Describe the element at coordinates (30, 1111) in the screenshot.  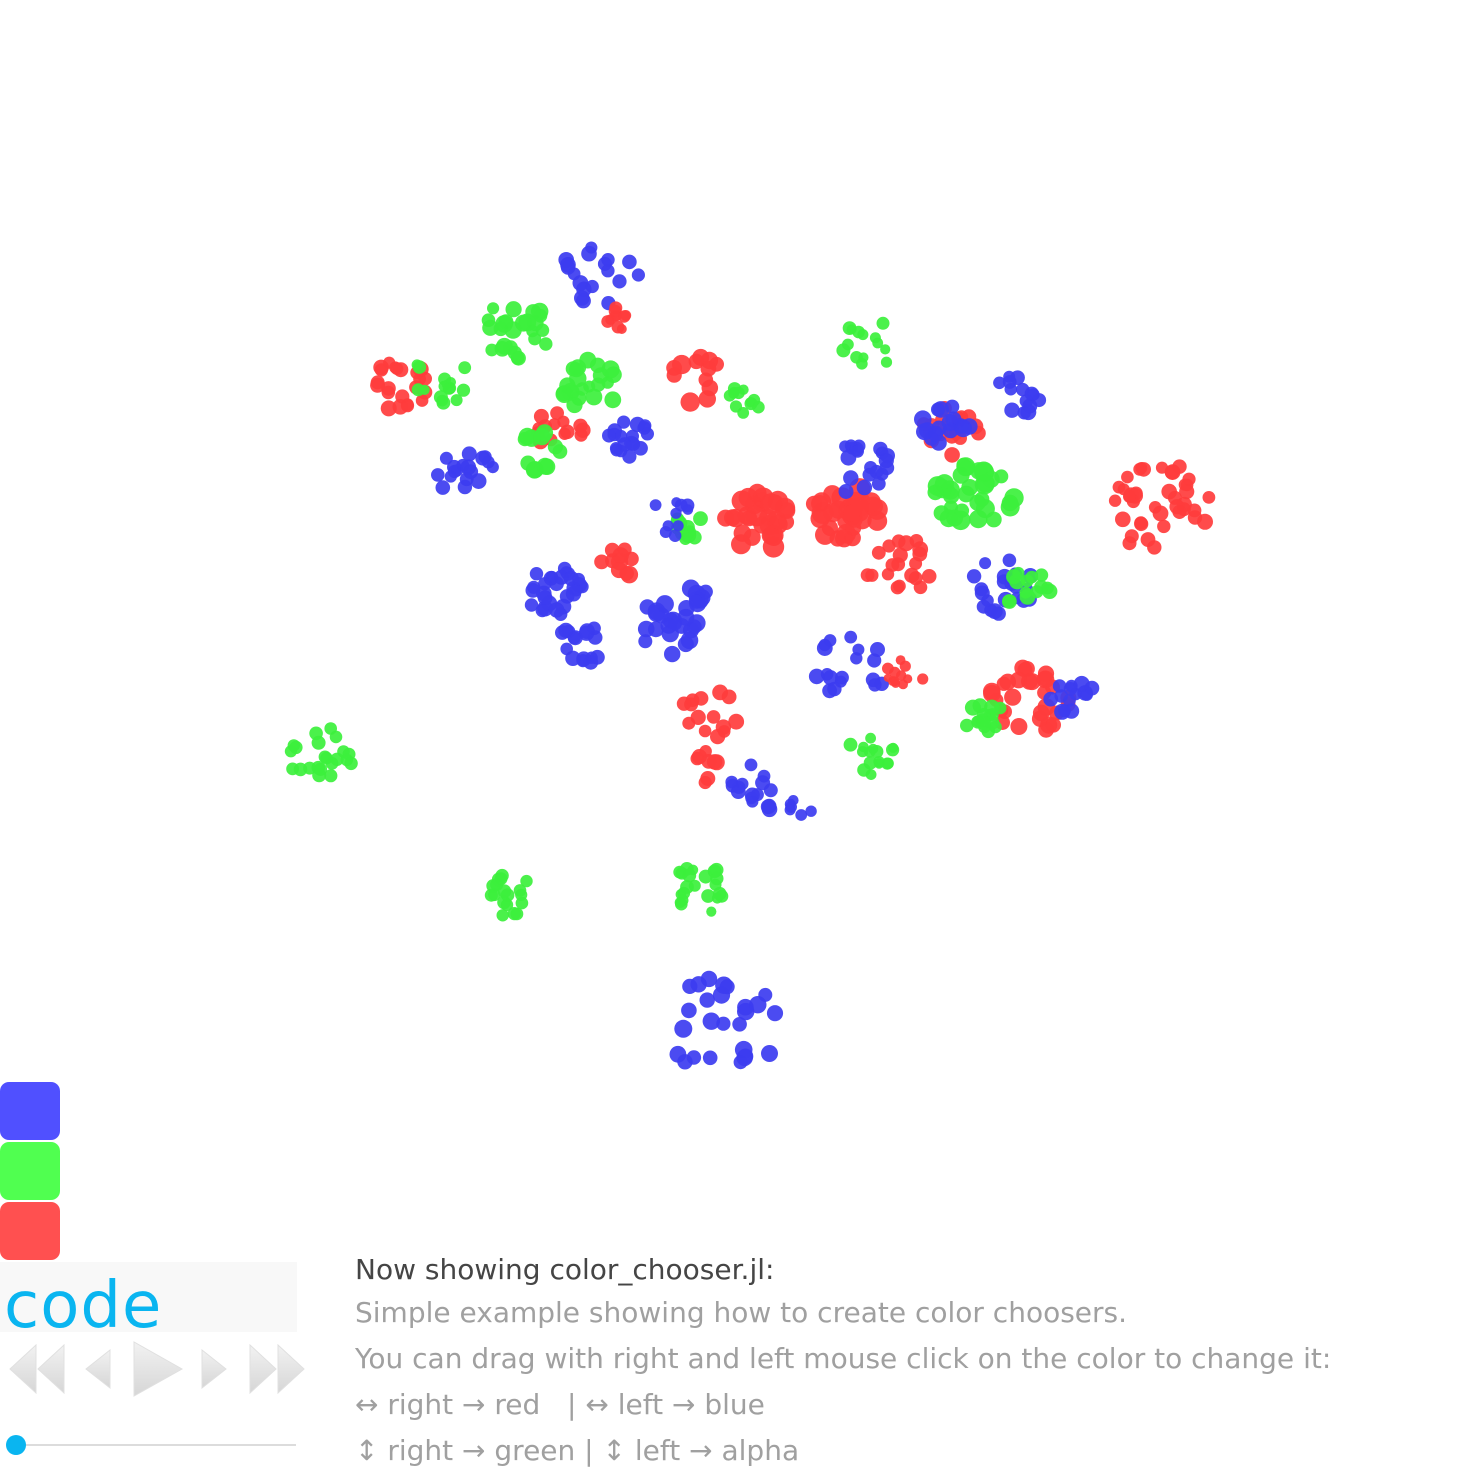
I see `blue-swatch` at that location.